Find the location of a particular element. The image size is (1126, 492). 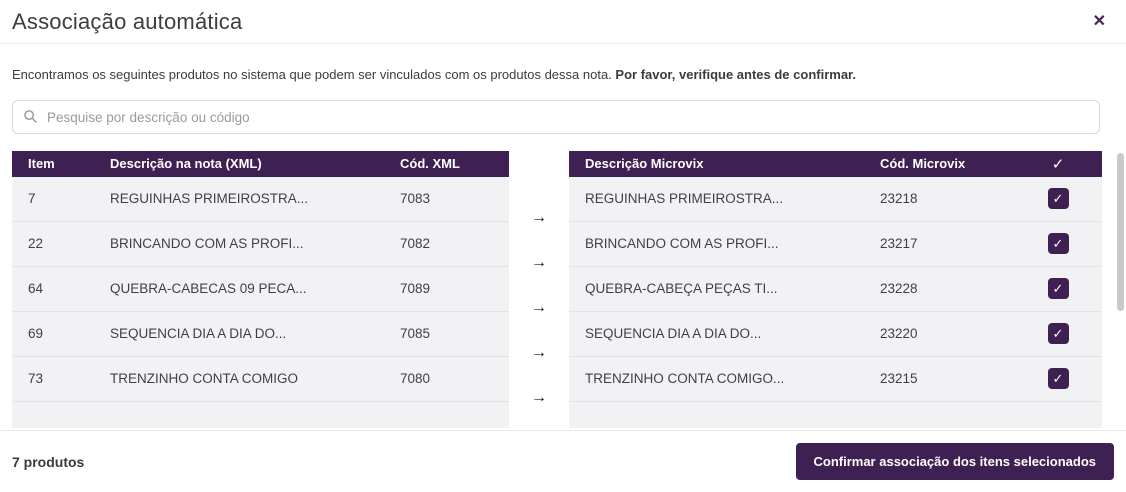

xml-code-cell: 7083 is located at coordinates (415, 199).